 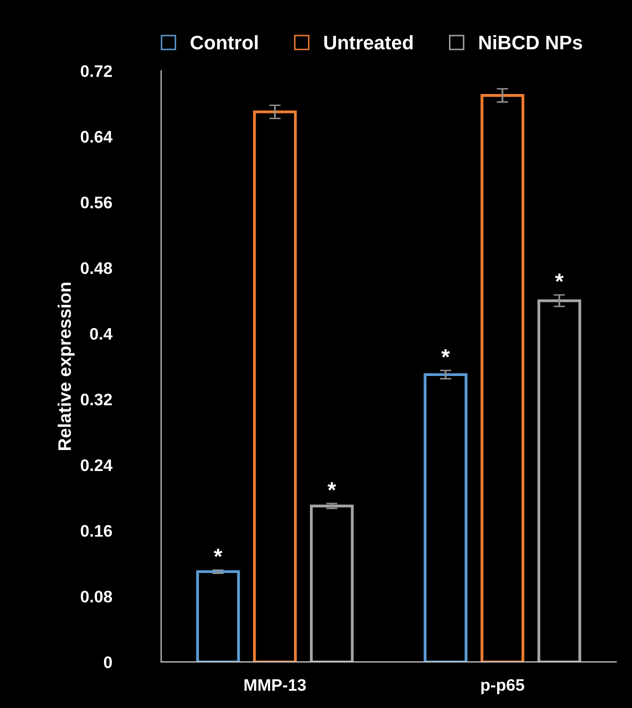 What do you see at coordinates (96, 71) in the screenshot?
I see `y-tick-label: 0.72` at bounding box center [96, 71].